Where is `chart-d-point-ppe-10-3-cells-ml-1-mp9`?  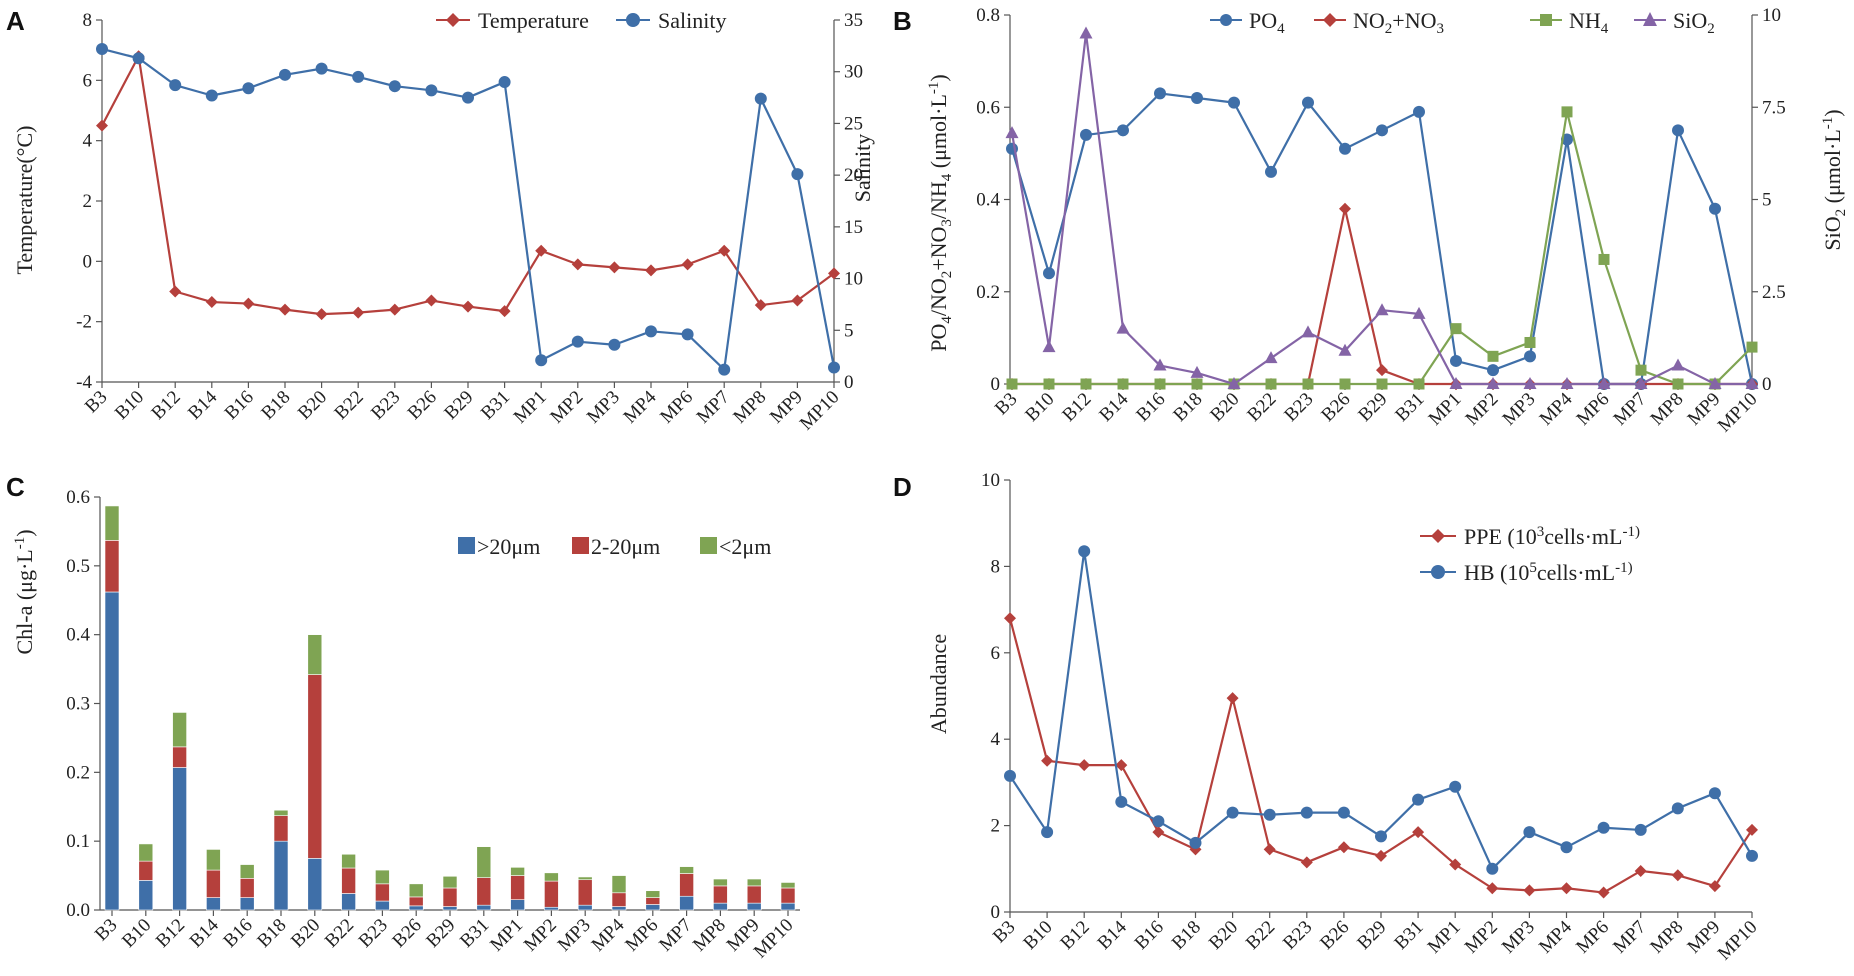 chart-d-point-ppe-10-3-cells-ml-1-mp9 is located at coordinates (1714, 886).